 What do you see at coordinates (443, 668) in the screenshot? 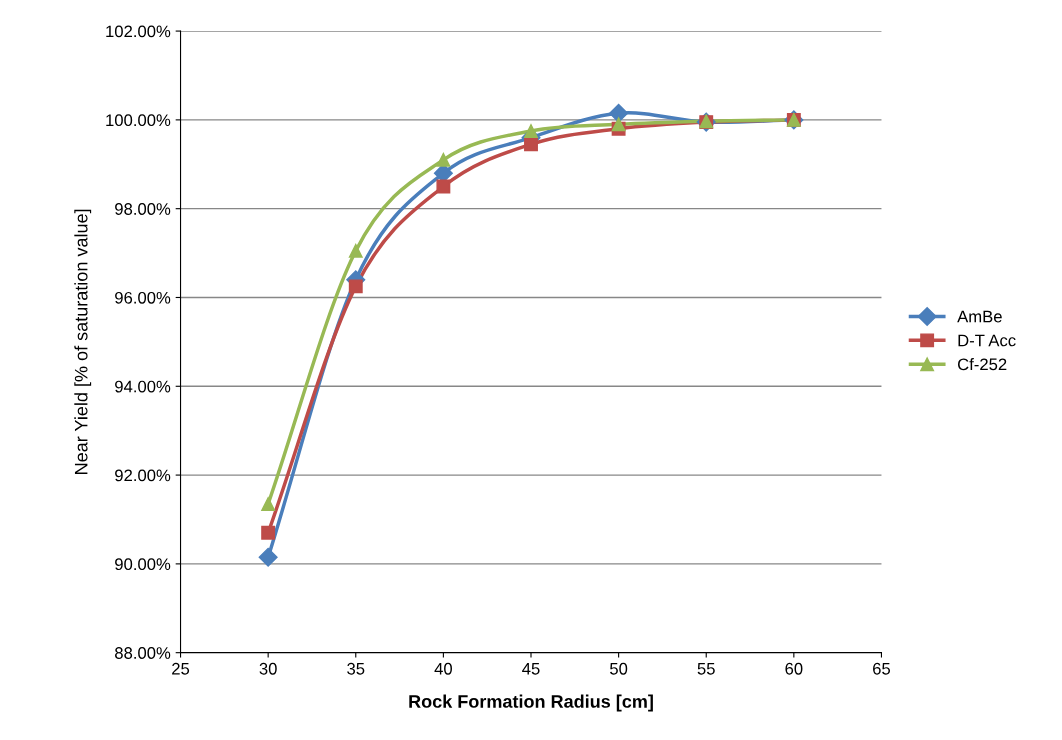
I see `x-tick-label: 40` at bounding box center [443, 668].